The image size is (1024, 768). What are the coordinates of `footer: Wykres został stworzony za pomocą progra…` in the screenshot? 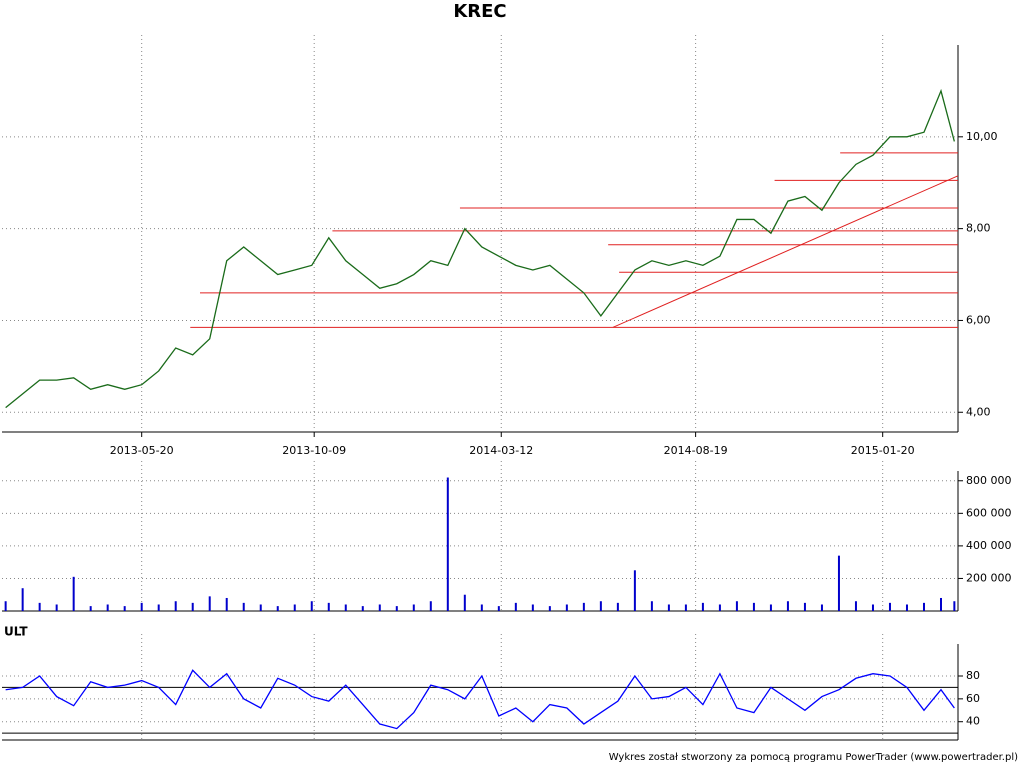 It's located at (813, 757).